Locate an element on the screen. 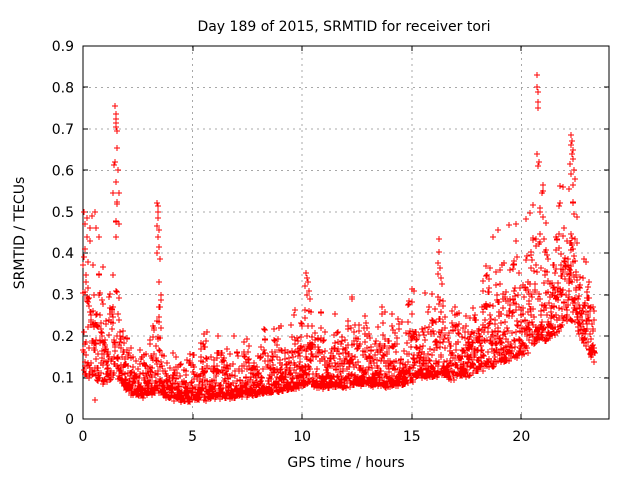 Image resolution: width=640 pixels, height=480 pixels. y-axis-label: SRMTID / TECUs is located at coordinates (20, 233).